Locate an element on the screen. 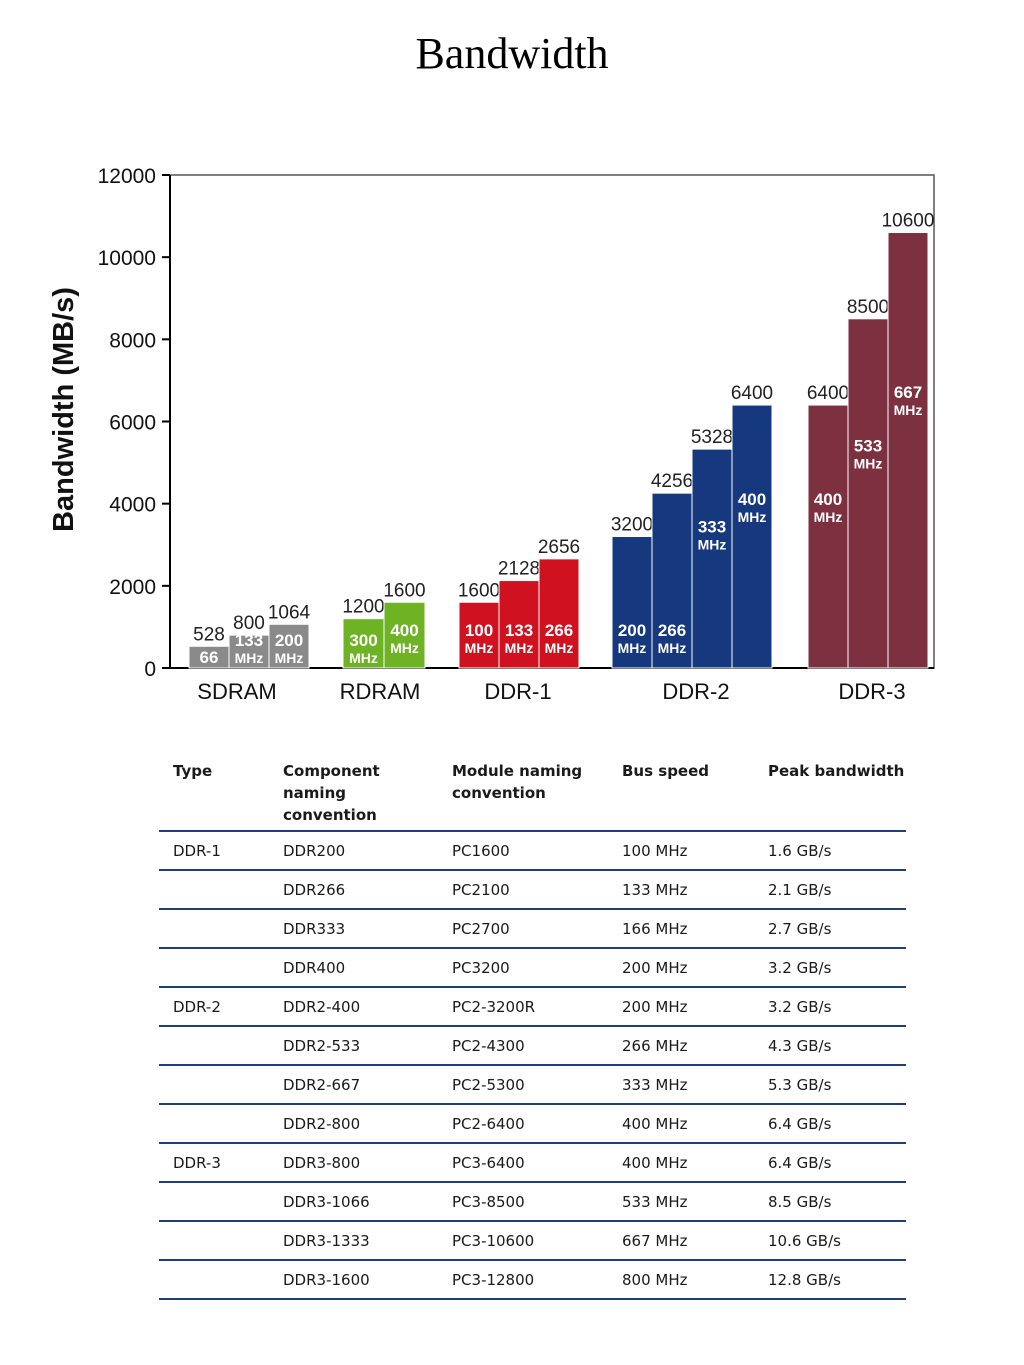  cell-module: PC3200 is located at coordinates (523, 968).